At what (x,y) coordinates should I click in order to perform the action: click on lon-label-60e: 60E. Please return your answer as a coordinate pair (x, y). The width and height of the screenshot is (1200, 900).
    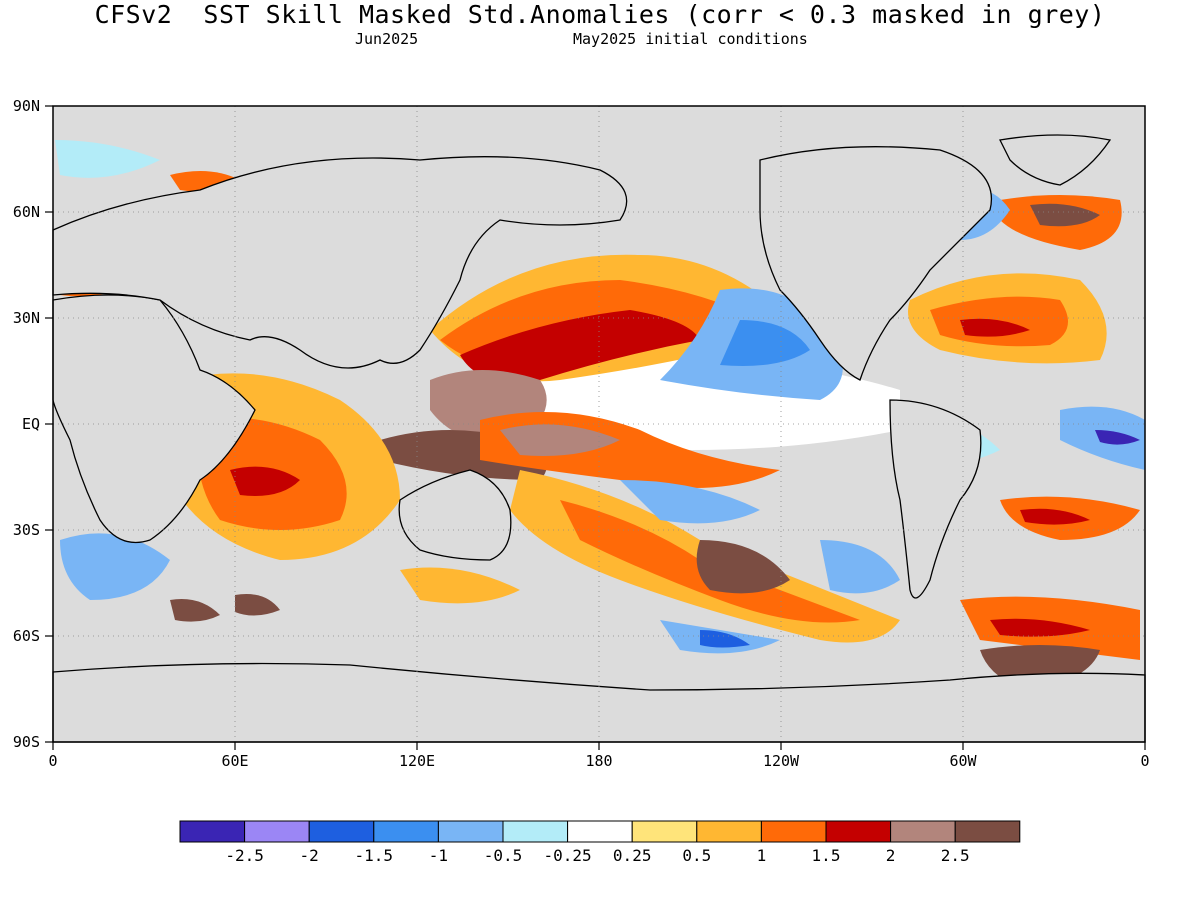
    Looking at the image, I should click on (235, 761).